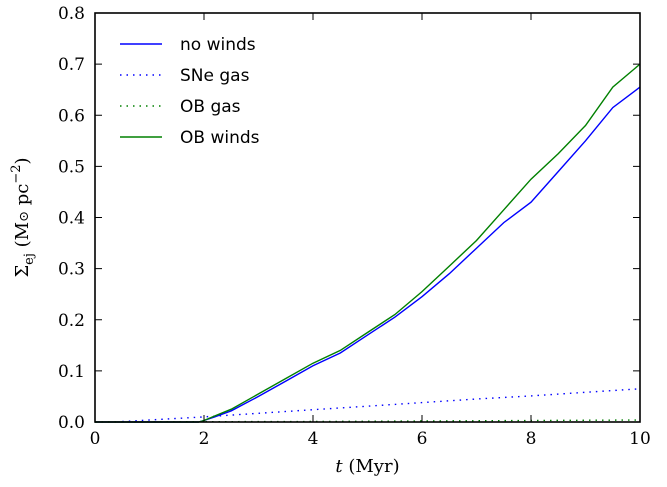 This screenshot has width=667, height=487. What do you see at coordinates (23, 217) in the screenshot?
I see `y-axis-label: Σej (M⊙ pc−2)` at bounding box center [23, 217].